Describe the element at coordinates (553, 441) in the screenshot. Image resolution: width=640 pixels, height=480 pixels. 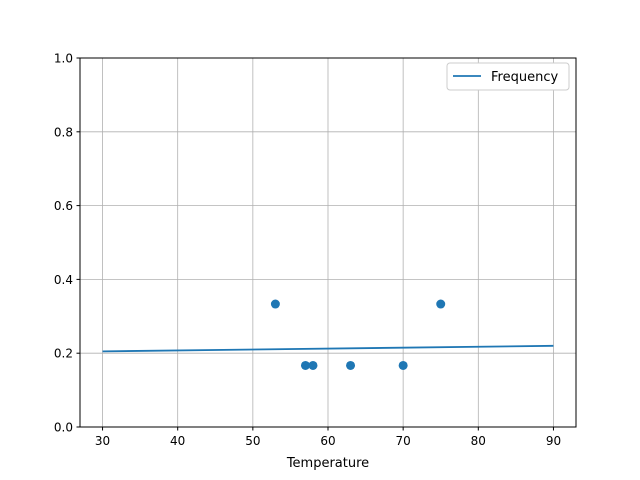
I see `x-tick-label: 90` at that location.